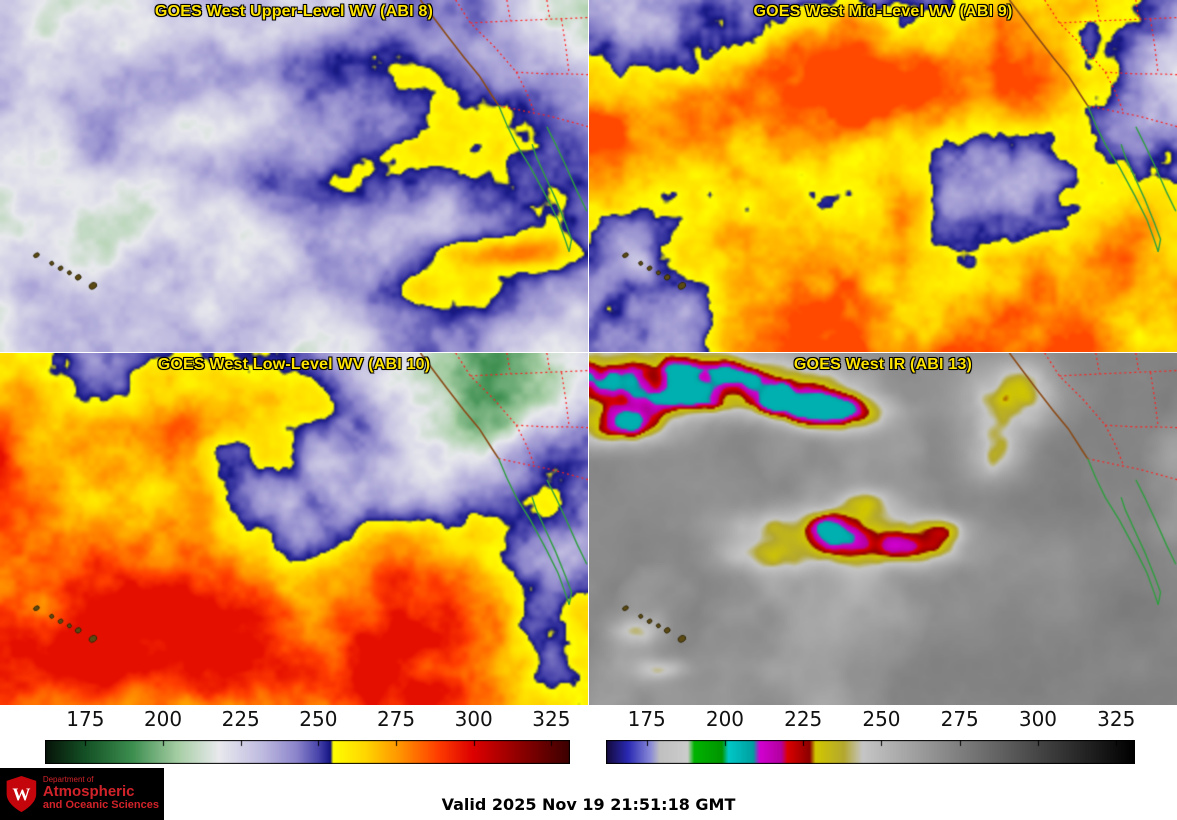  Describe the element at coordinates (68, 779) in the screenshot. I see `logo-line-department: Department of` at that location.